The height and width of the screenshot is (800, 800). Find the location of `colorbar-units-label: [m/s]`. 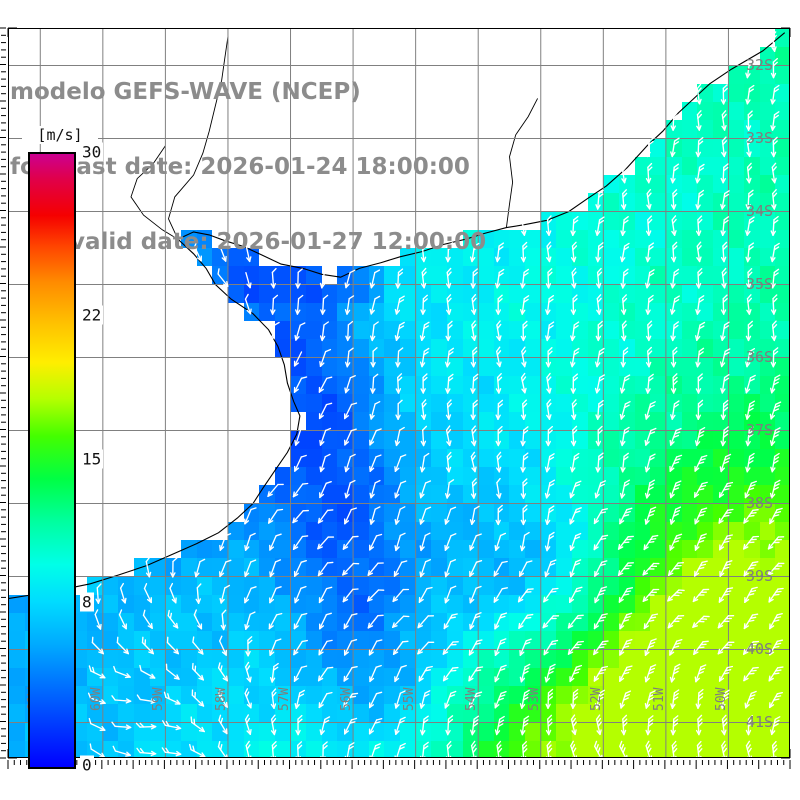

colorbar-units-label: [m/s] is located at coordinates (60, 135).